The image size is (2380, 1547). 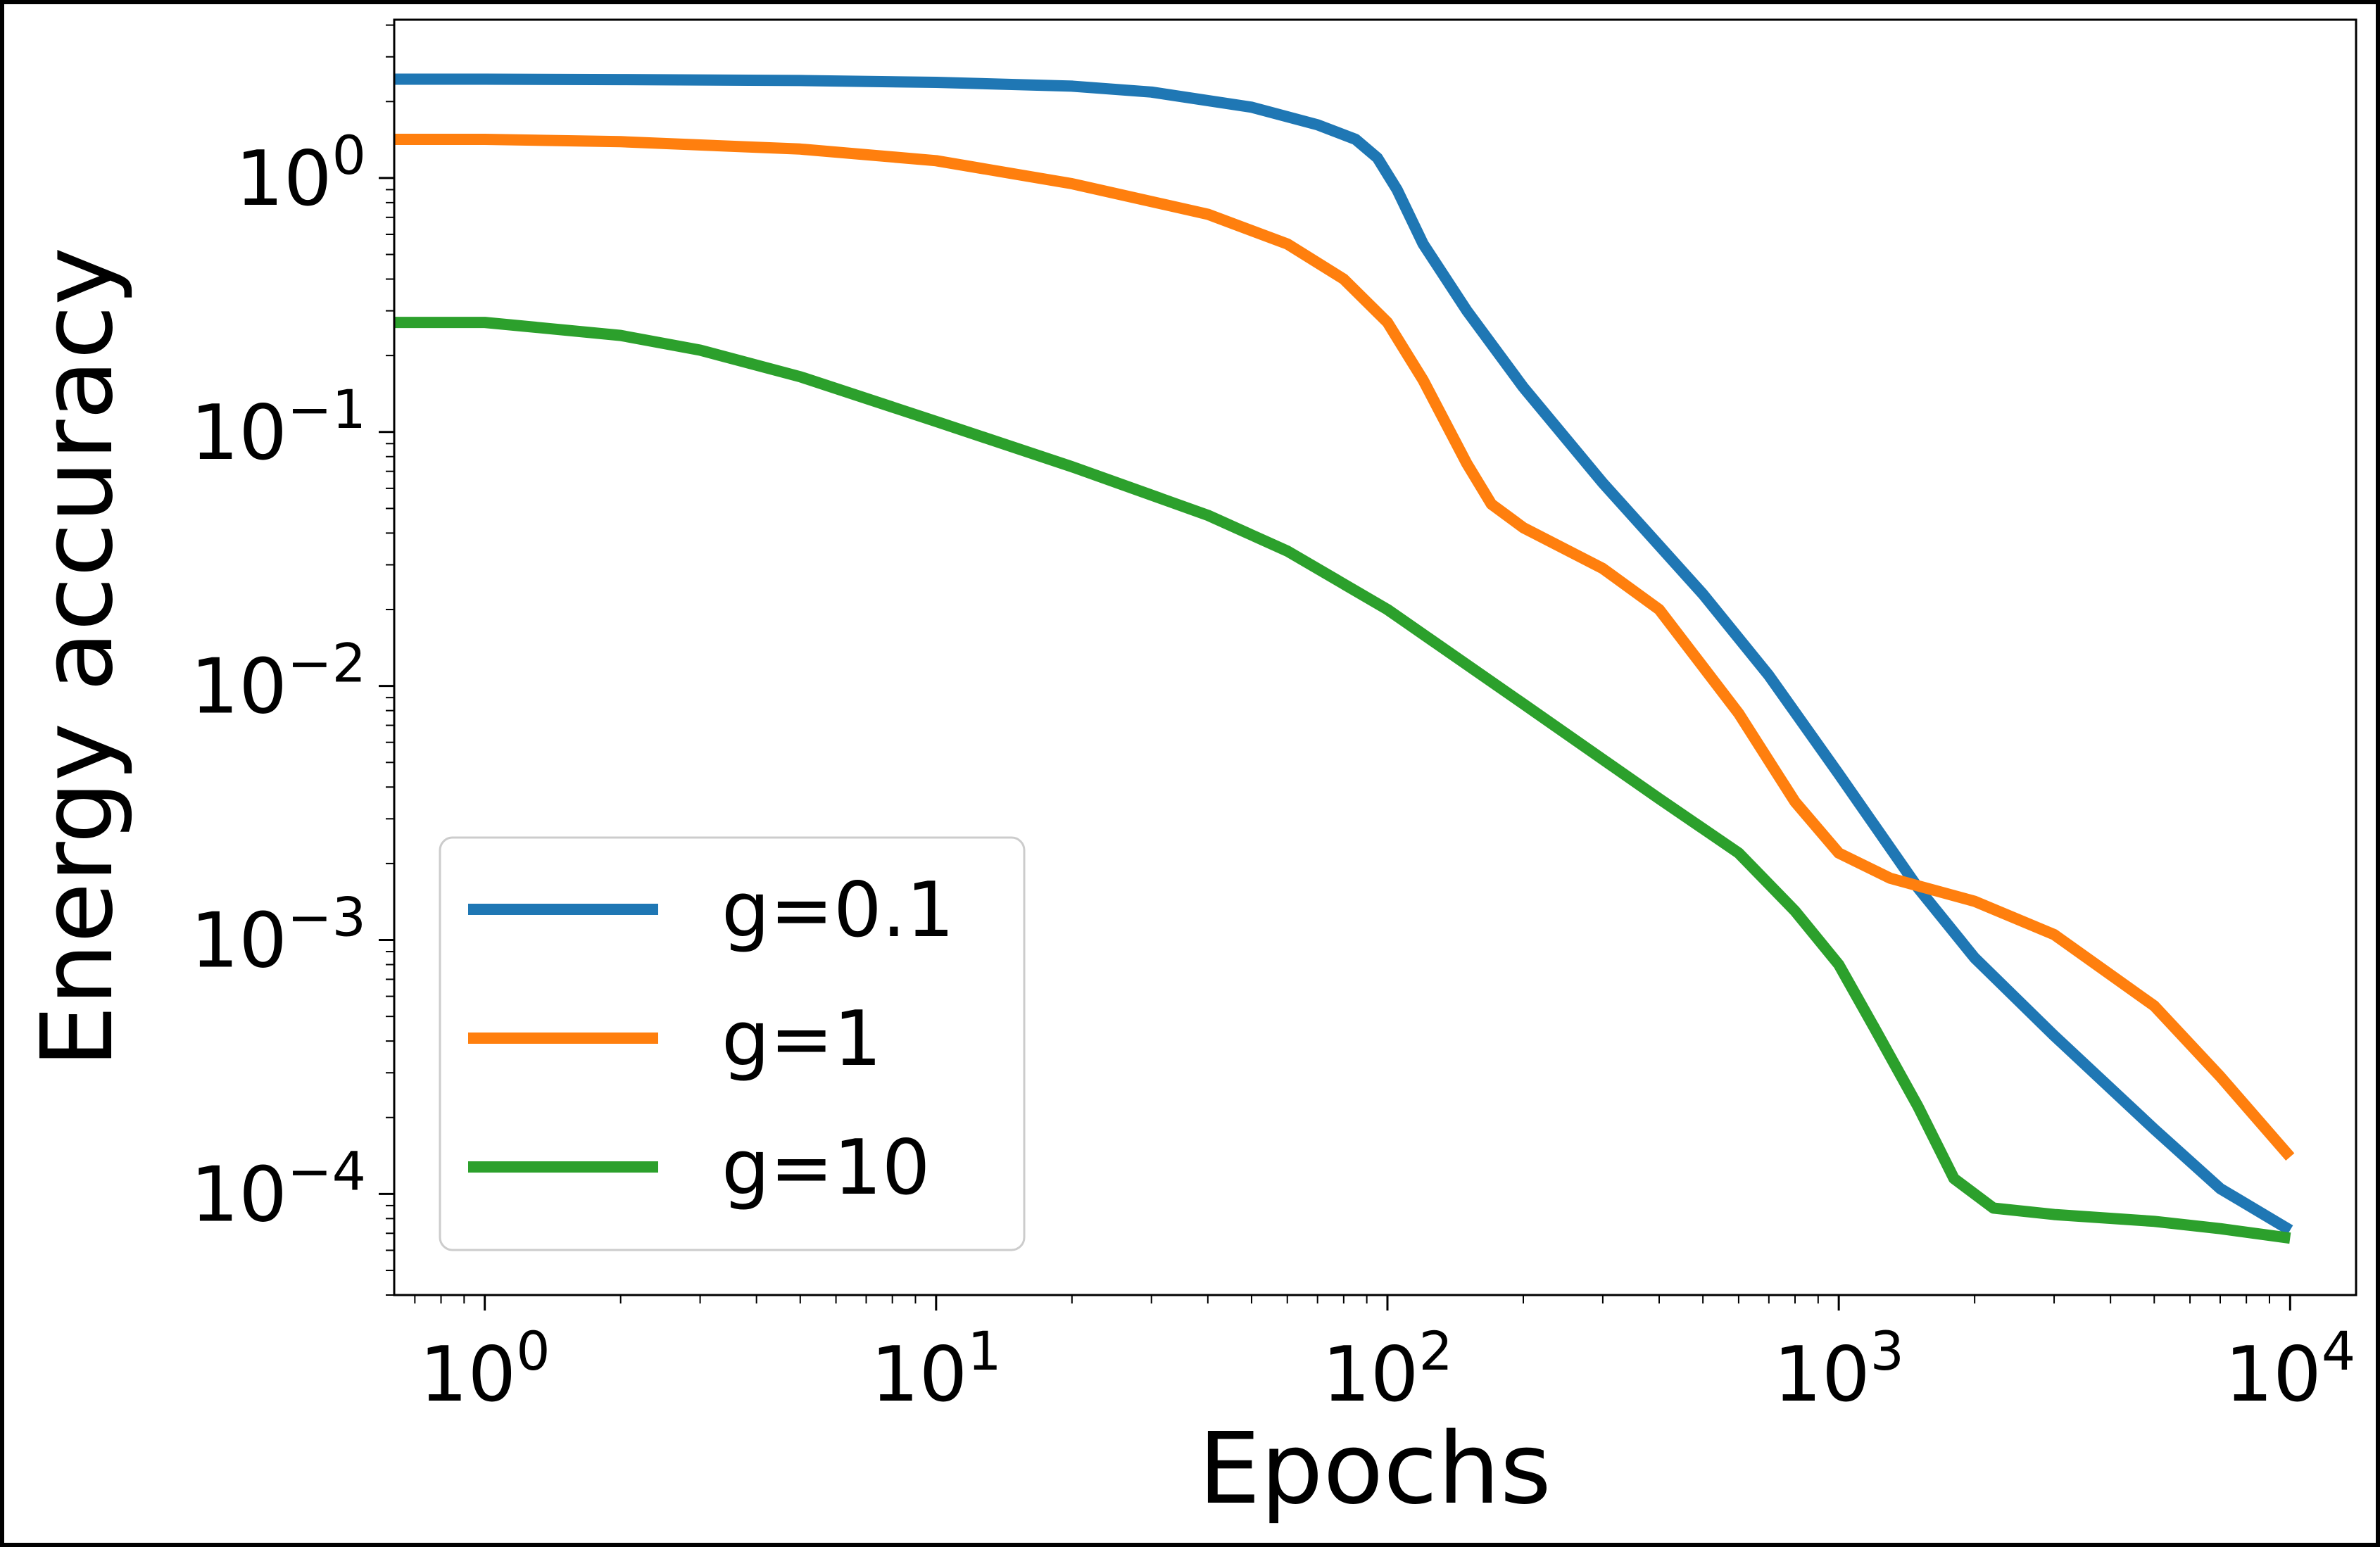 I want to click on legend-entries: g=0.1 g=1 g=10, so click(x=711, y=1039).